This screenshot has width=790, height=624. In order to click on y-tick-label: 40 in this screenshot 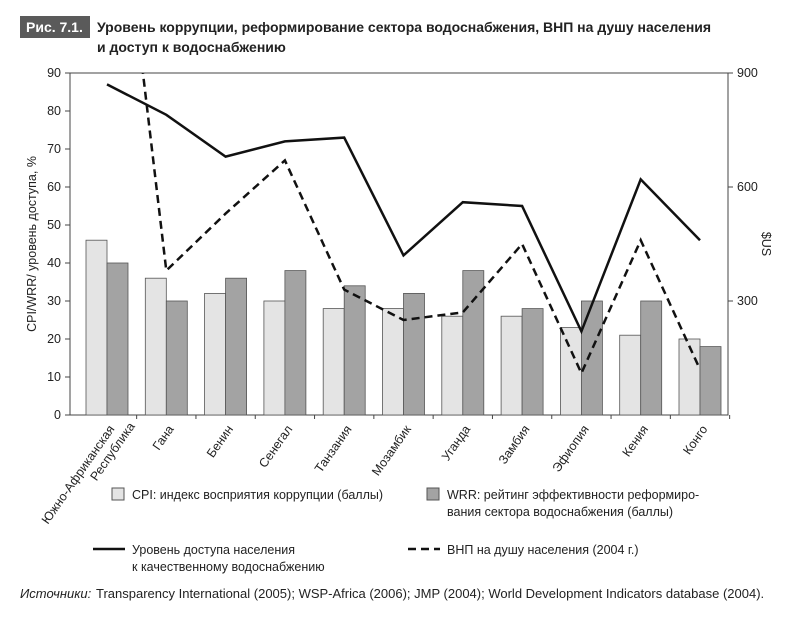, I will do `click(54, 263)`.